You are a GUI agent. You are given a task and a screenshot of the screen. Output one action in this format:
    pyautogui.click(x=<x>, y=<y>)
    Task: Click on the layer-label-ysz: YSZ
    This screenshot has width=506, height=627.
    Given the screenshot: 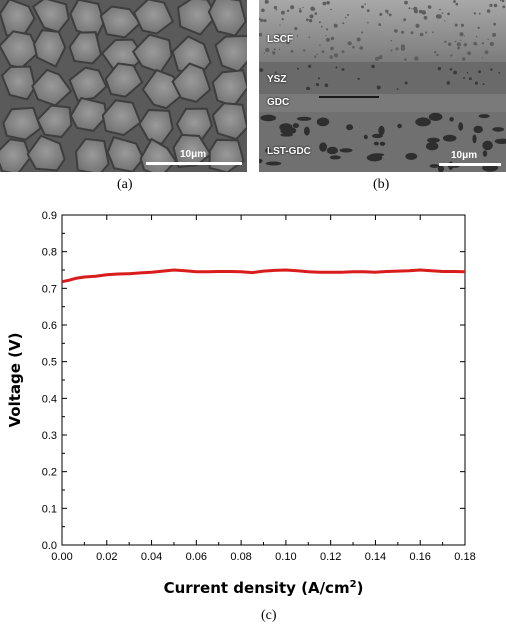 What is the action you would take?
    pyautogui.click(x=277, y=79)
    